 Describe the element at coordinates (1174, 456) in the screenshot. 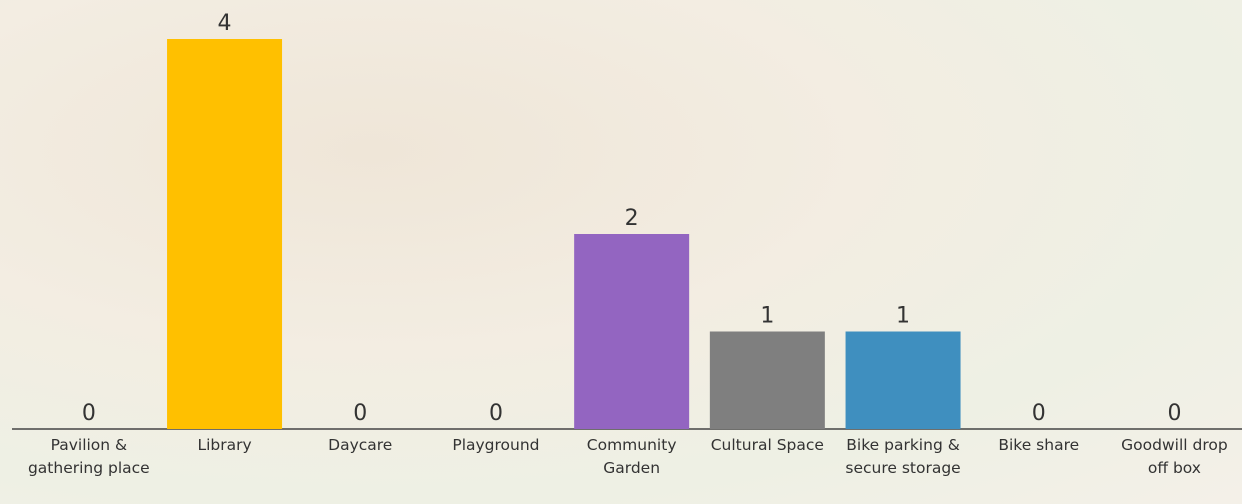

I see `x-tick-label: Goodwill drop off box` at that location.